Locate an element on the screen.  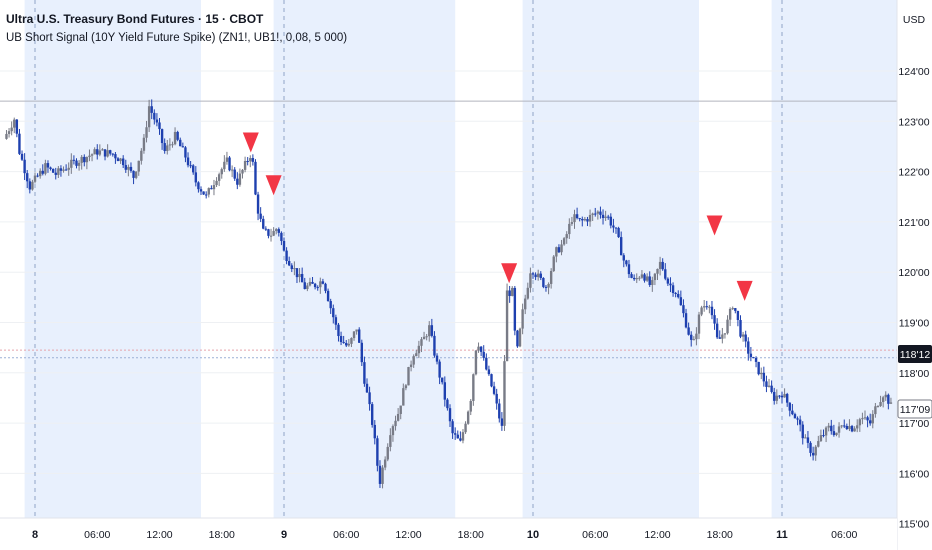
price-axis-panel is located at coordinates (914, 275).